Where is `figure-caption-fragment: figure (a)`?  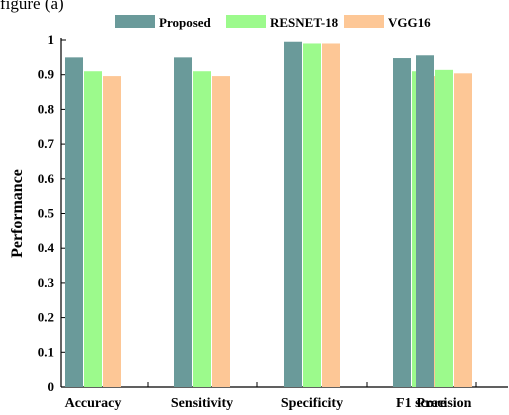 figure-caption-fragment: figure (a) is located at coordinates (32, 6).